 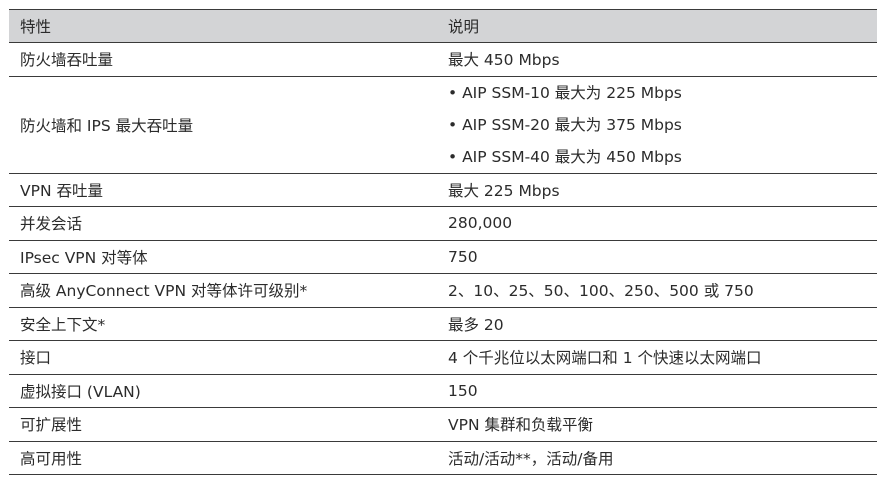 What do you see at coordinates (223, 190) in the screenshot?
I see `feature-cell: VPN 吞吐量` at bounding box center [223, 190].